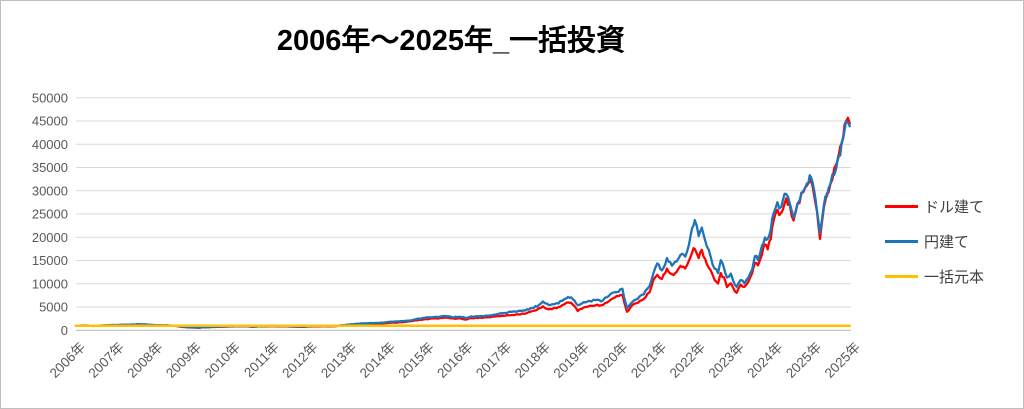 The image size is (1024, 409). Describe the element at coordinates (183, 360) in the screenshot. I see `x-tick-label: 2009年` at that location.